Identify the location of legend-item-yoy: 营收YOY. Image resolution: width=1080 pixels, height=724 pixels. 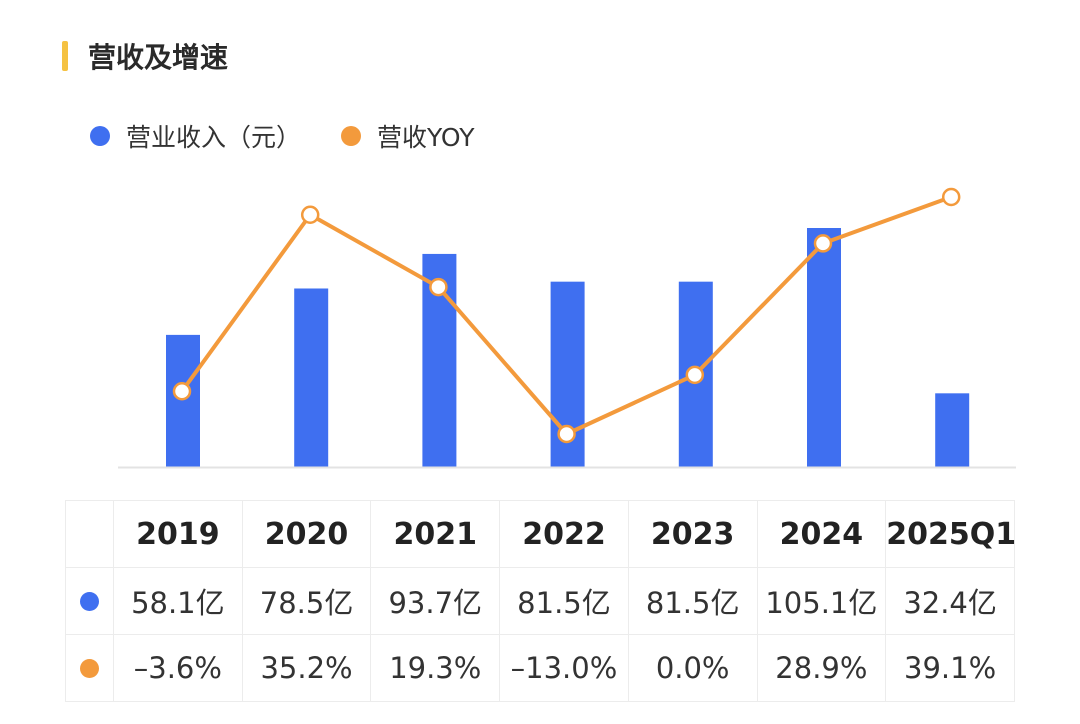
(408, 136).